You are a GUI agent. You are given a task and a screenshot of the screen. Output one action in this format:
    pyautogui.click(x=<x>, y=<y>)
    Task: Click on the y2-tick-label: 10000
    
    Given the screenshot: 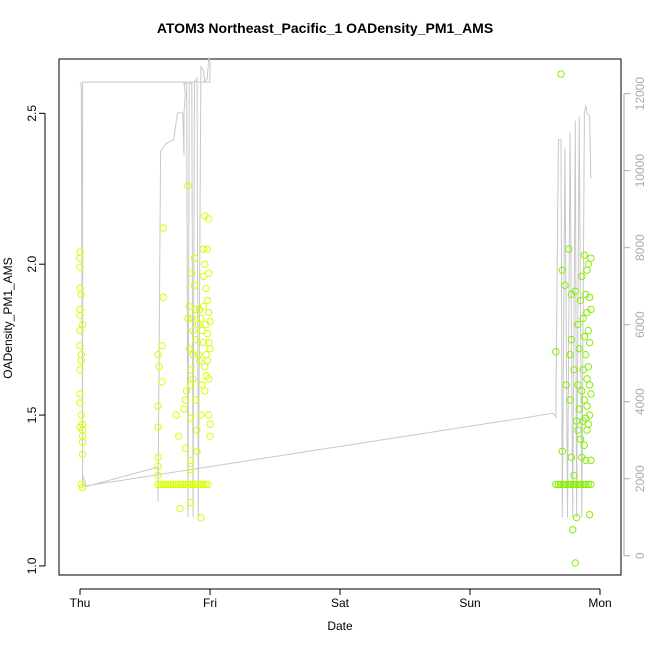 What is the action you would take?
    pyautogui.click(x=640, y=171)
    